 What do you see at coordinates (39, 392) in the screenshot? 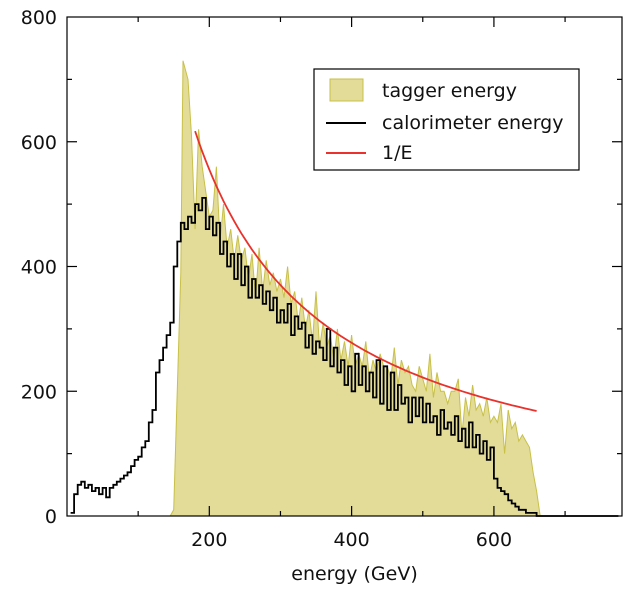
I see `y-tick-label: 200` at bounding box center [39, 392].